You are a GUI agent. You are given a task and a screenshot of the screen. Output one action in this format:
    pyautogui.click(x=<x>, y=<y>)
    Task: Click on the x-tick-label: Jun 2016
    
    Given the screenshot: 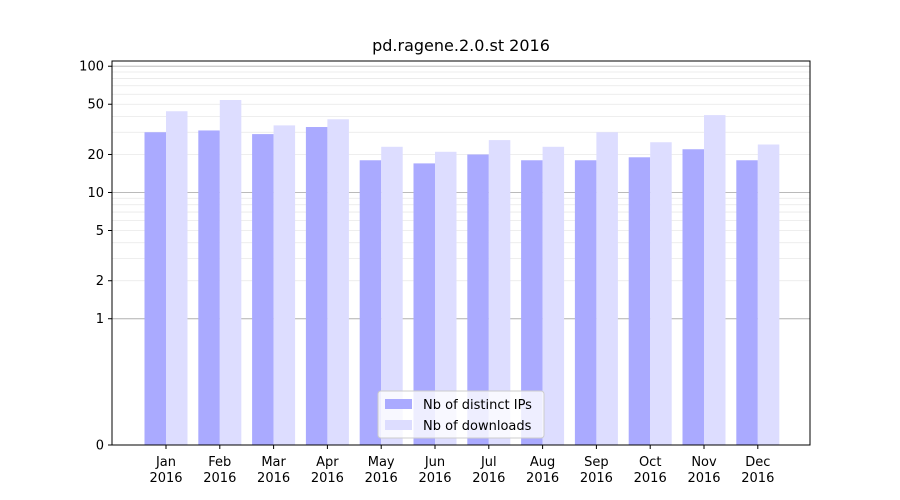 What is the action you would take?
    pyautogui.click(x=434, y=470)
    